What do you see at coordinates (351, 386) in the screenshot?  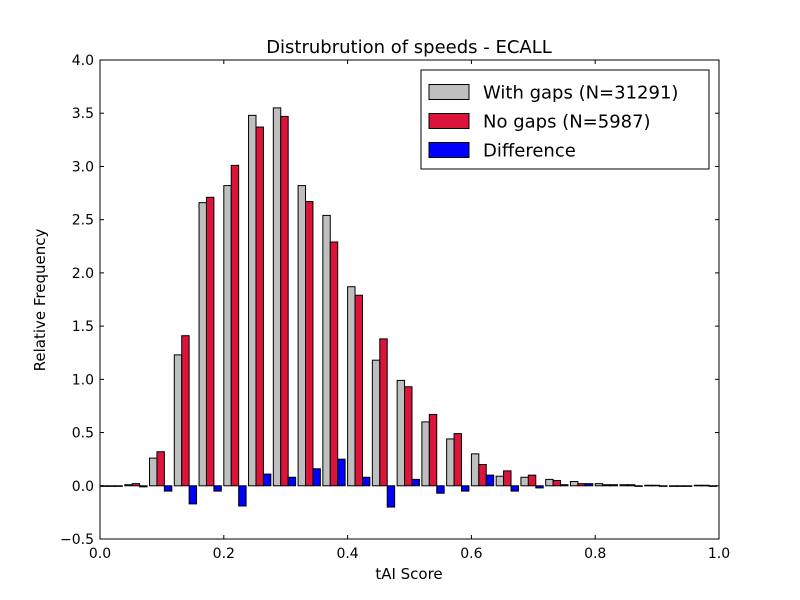 I see `bar-s0-b10` at bounding box center [351, 386].